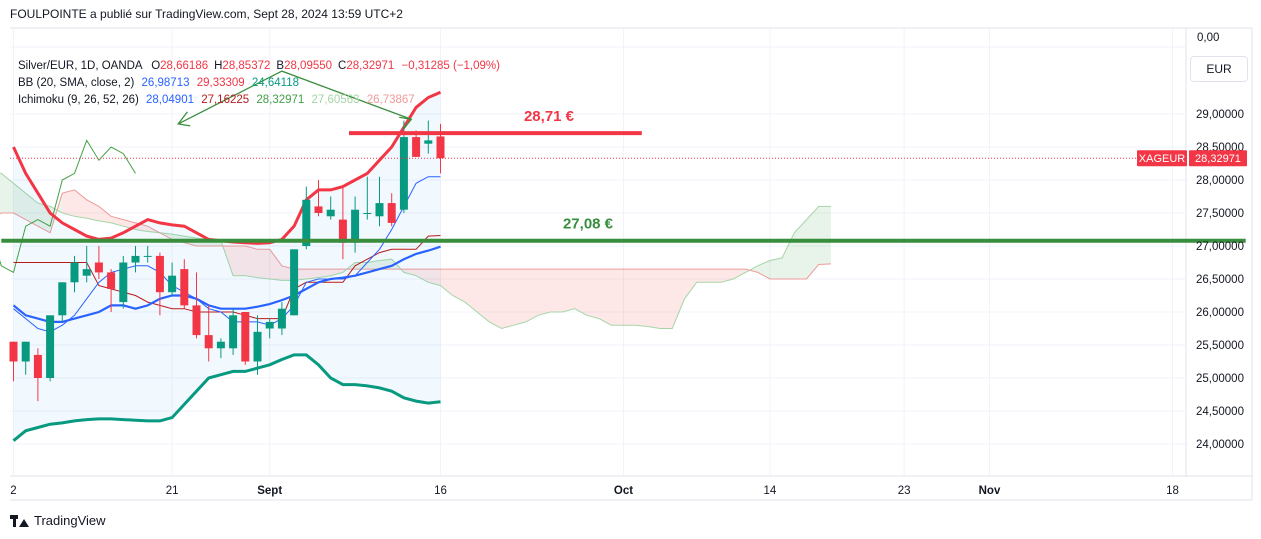 The width and height of the screenshot is (1261, 539). What do you see at coordinates (1220, 379) in the screenshot?
I see `price-tick-label: 25,00000` at bounding box center [1220, 379].